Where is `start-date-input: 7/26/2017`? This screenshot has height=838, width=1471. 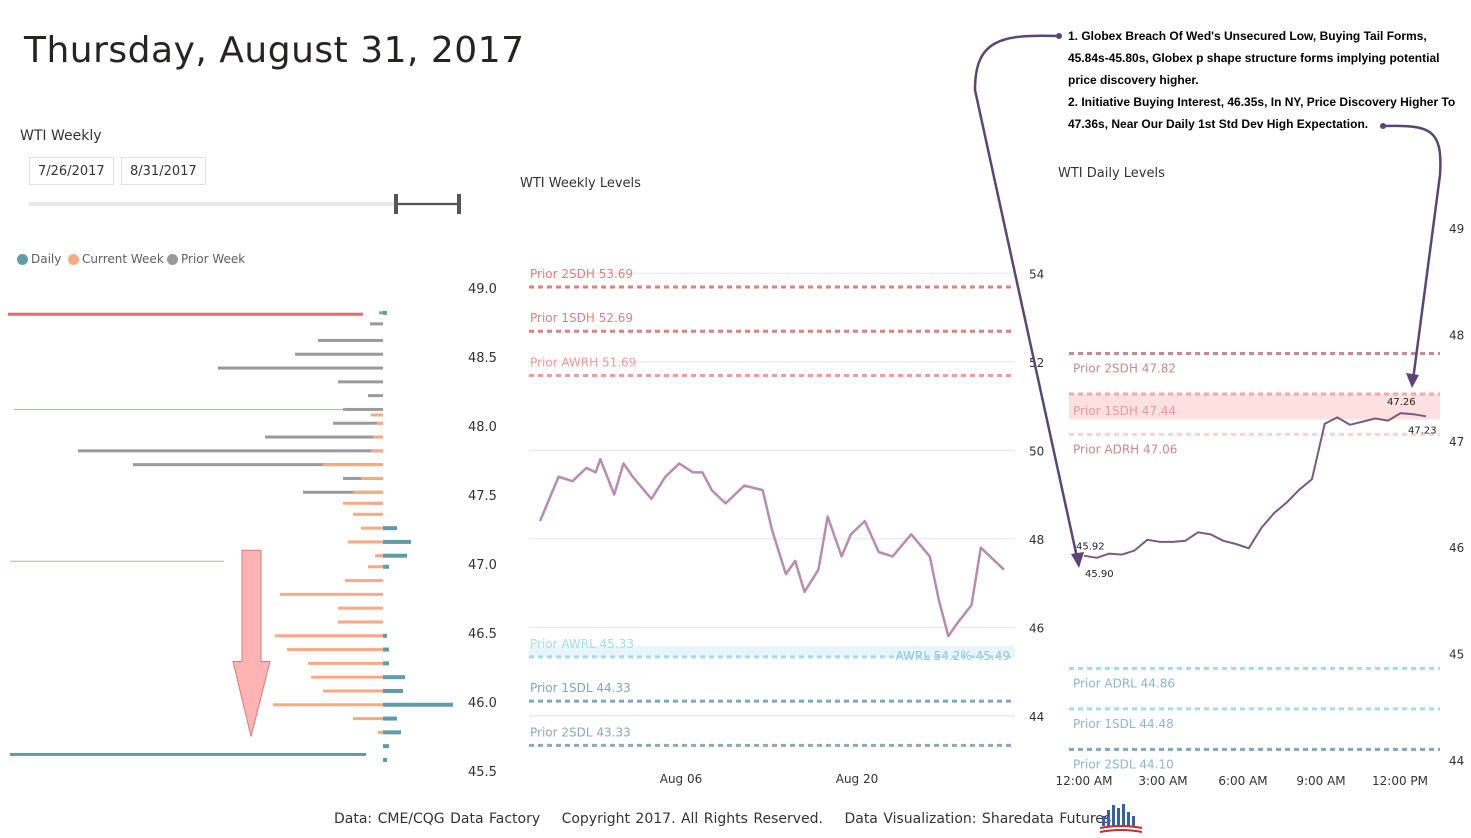 start-date-input: 7/26/2017 is located at coordinates (71, 171).